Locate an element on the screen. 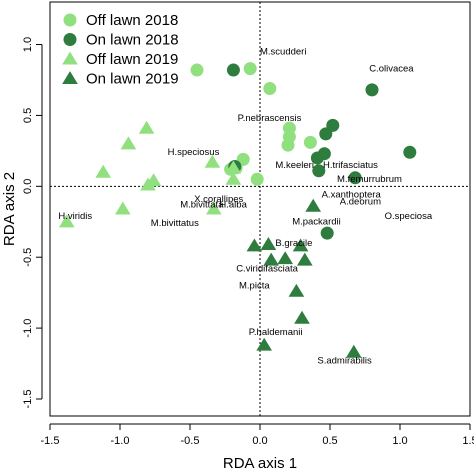  x-tick-label: -0.5 is located at coordinates (190, 441).